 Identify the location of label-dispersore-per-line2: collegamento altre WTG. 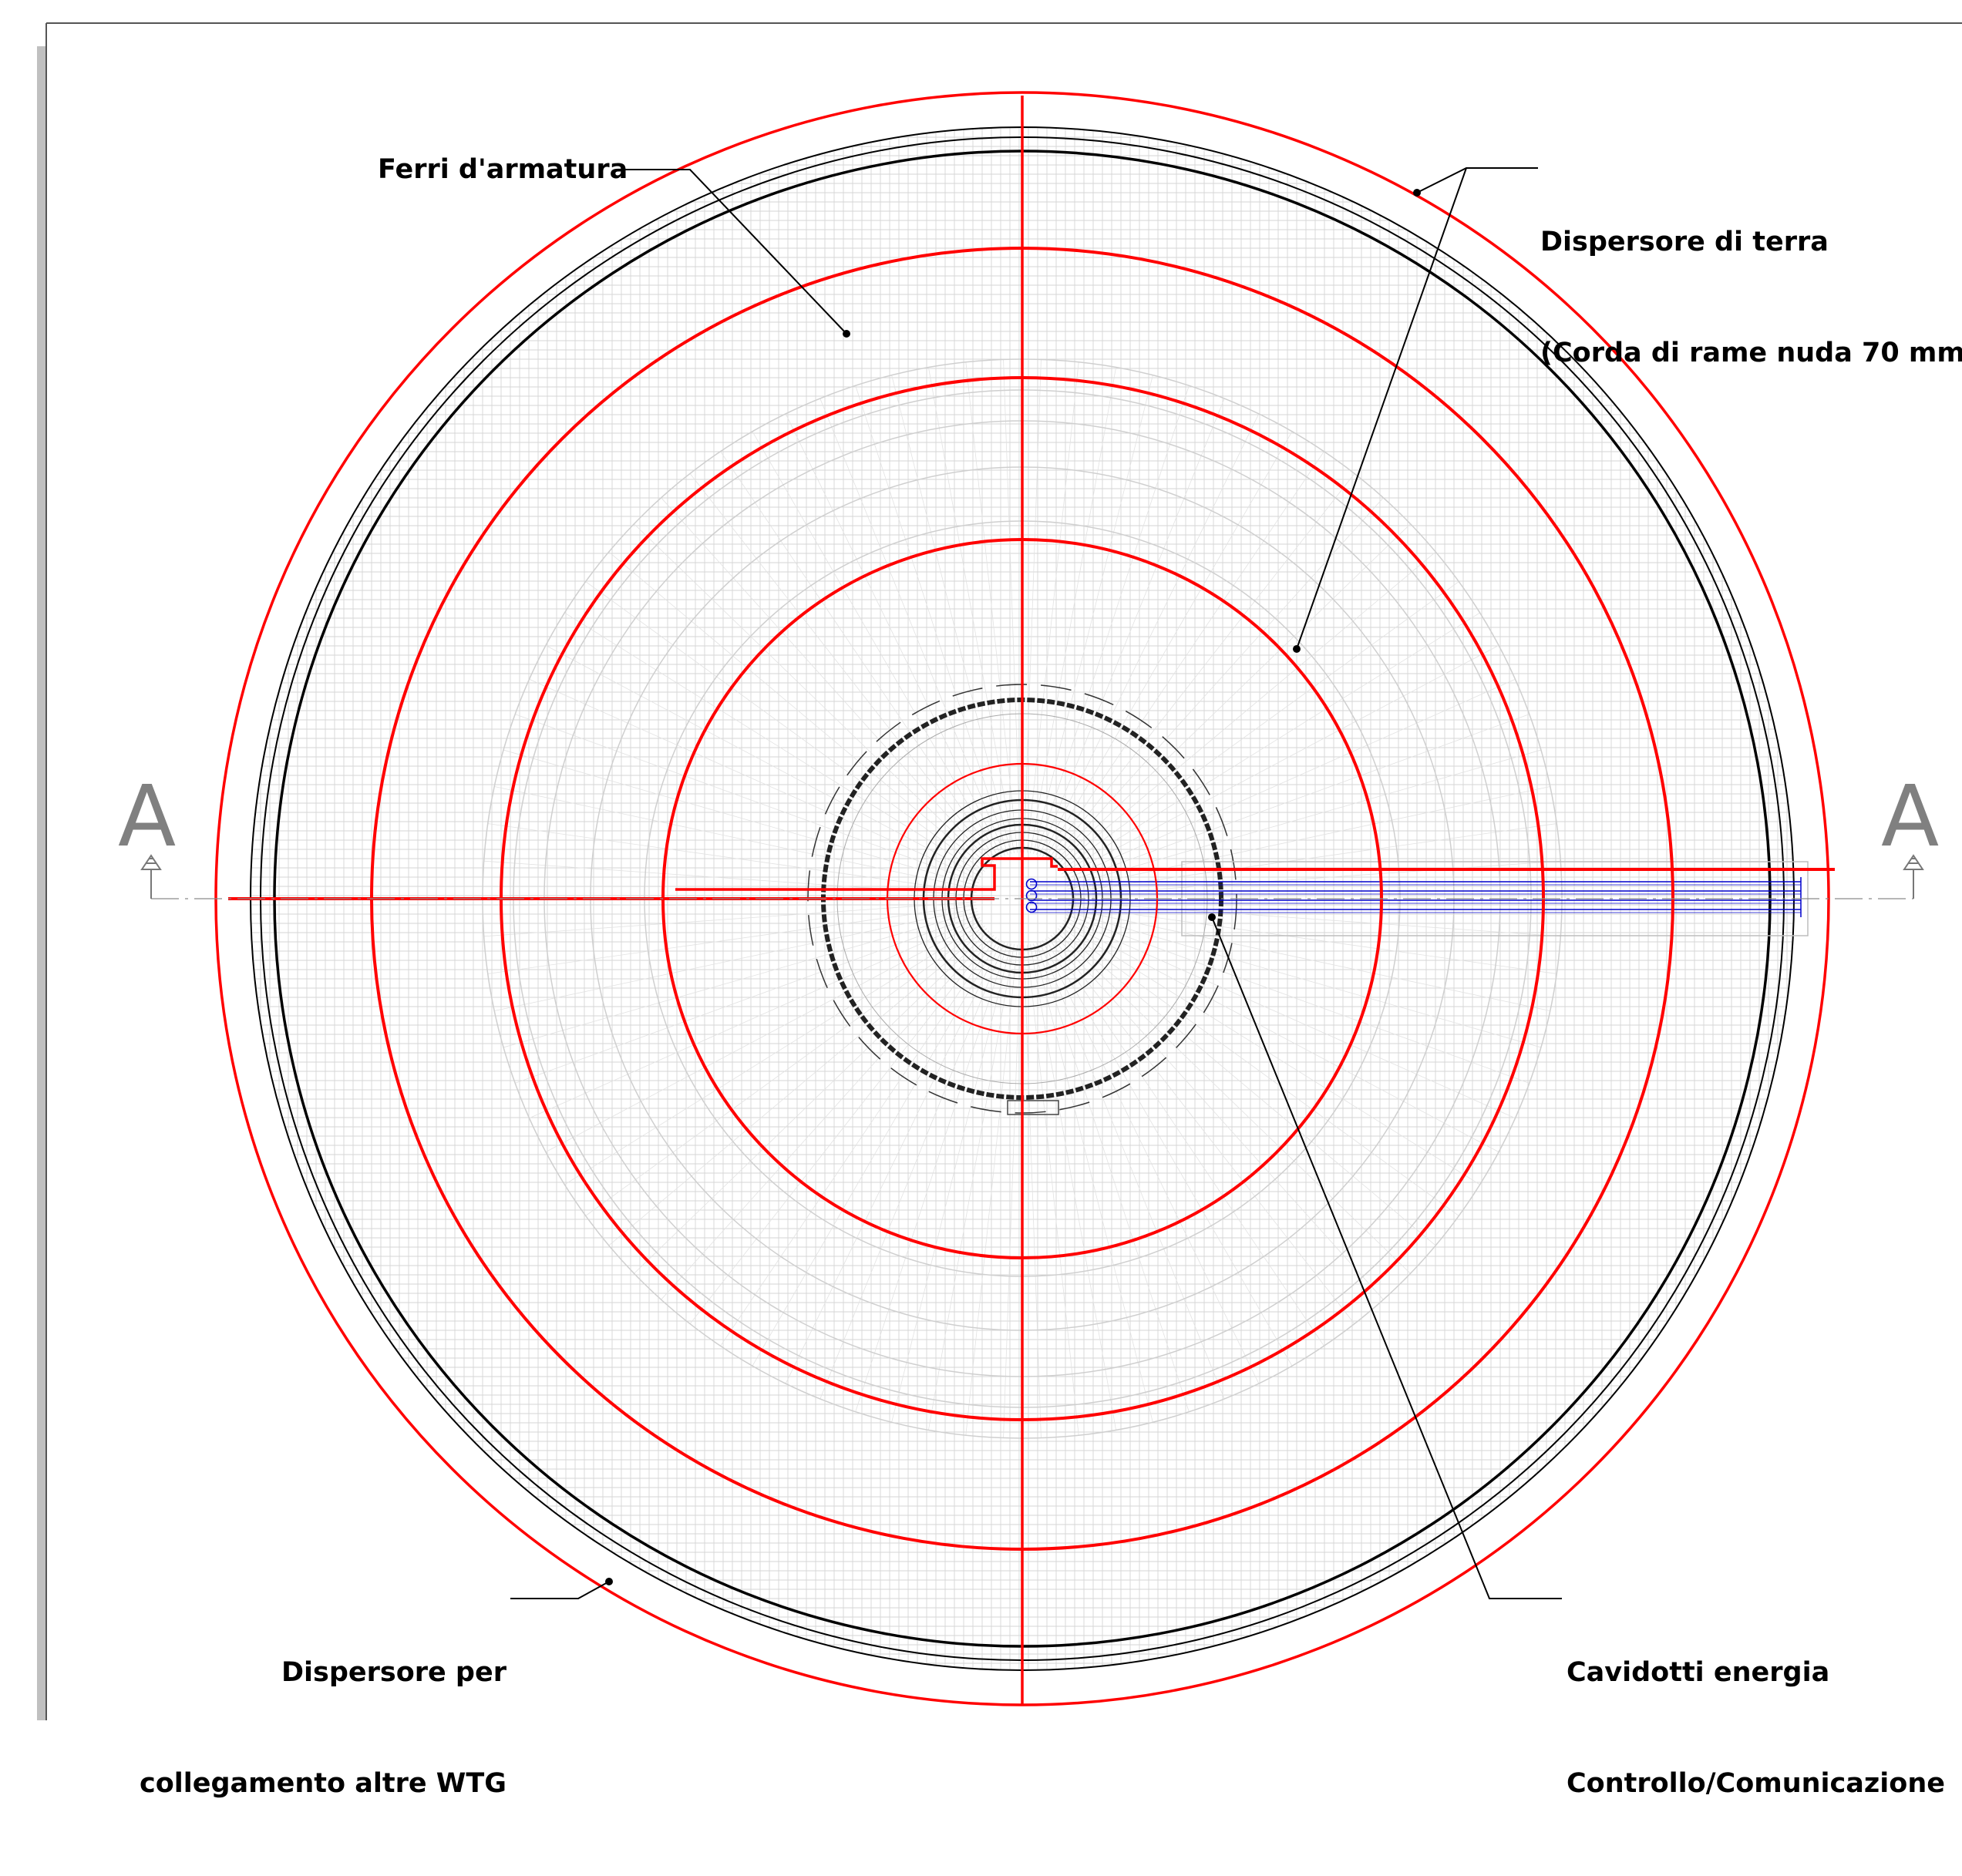
(322, 1783).